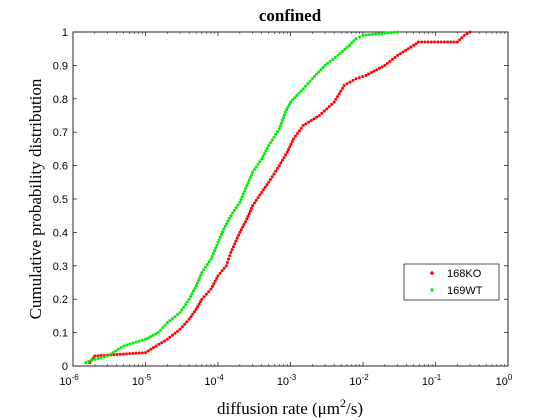  I want to click on legend-label-169wt: 169WT, so click(465, 291).